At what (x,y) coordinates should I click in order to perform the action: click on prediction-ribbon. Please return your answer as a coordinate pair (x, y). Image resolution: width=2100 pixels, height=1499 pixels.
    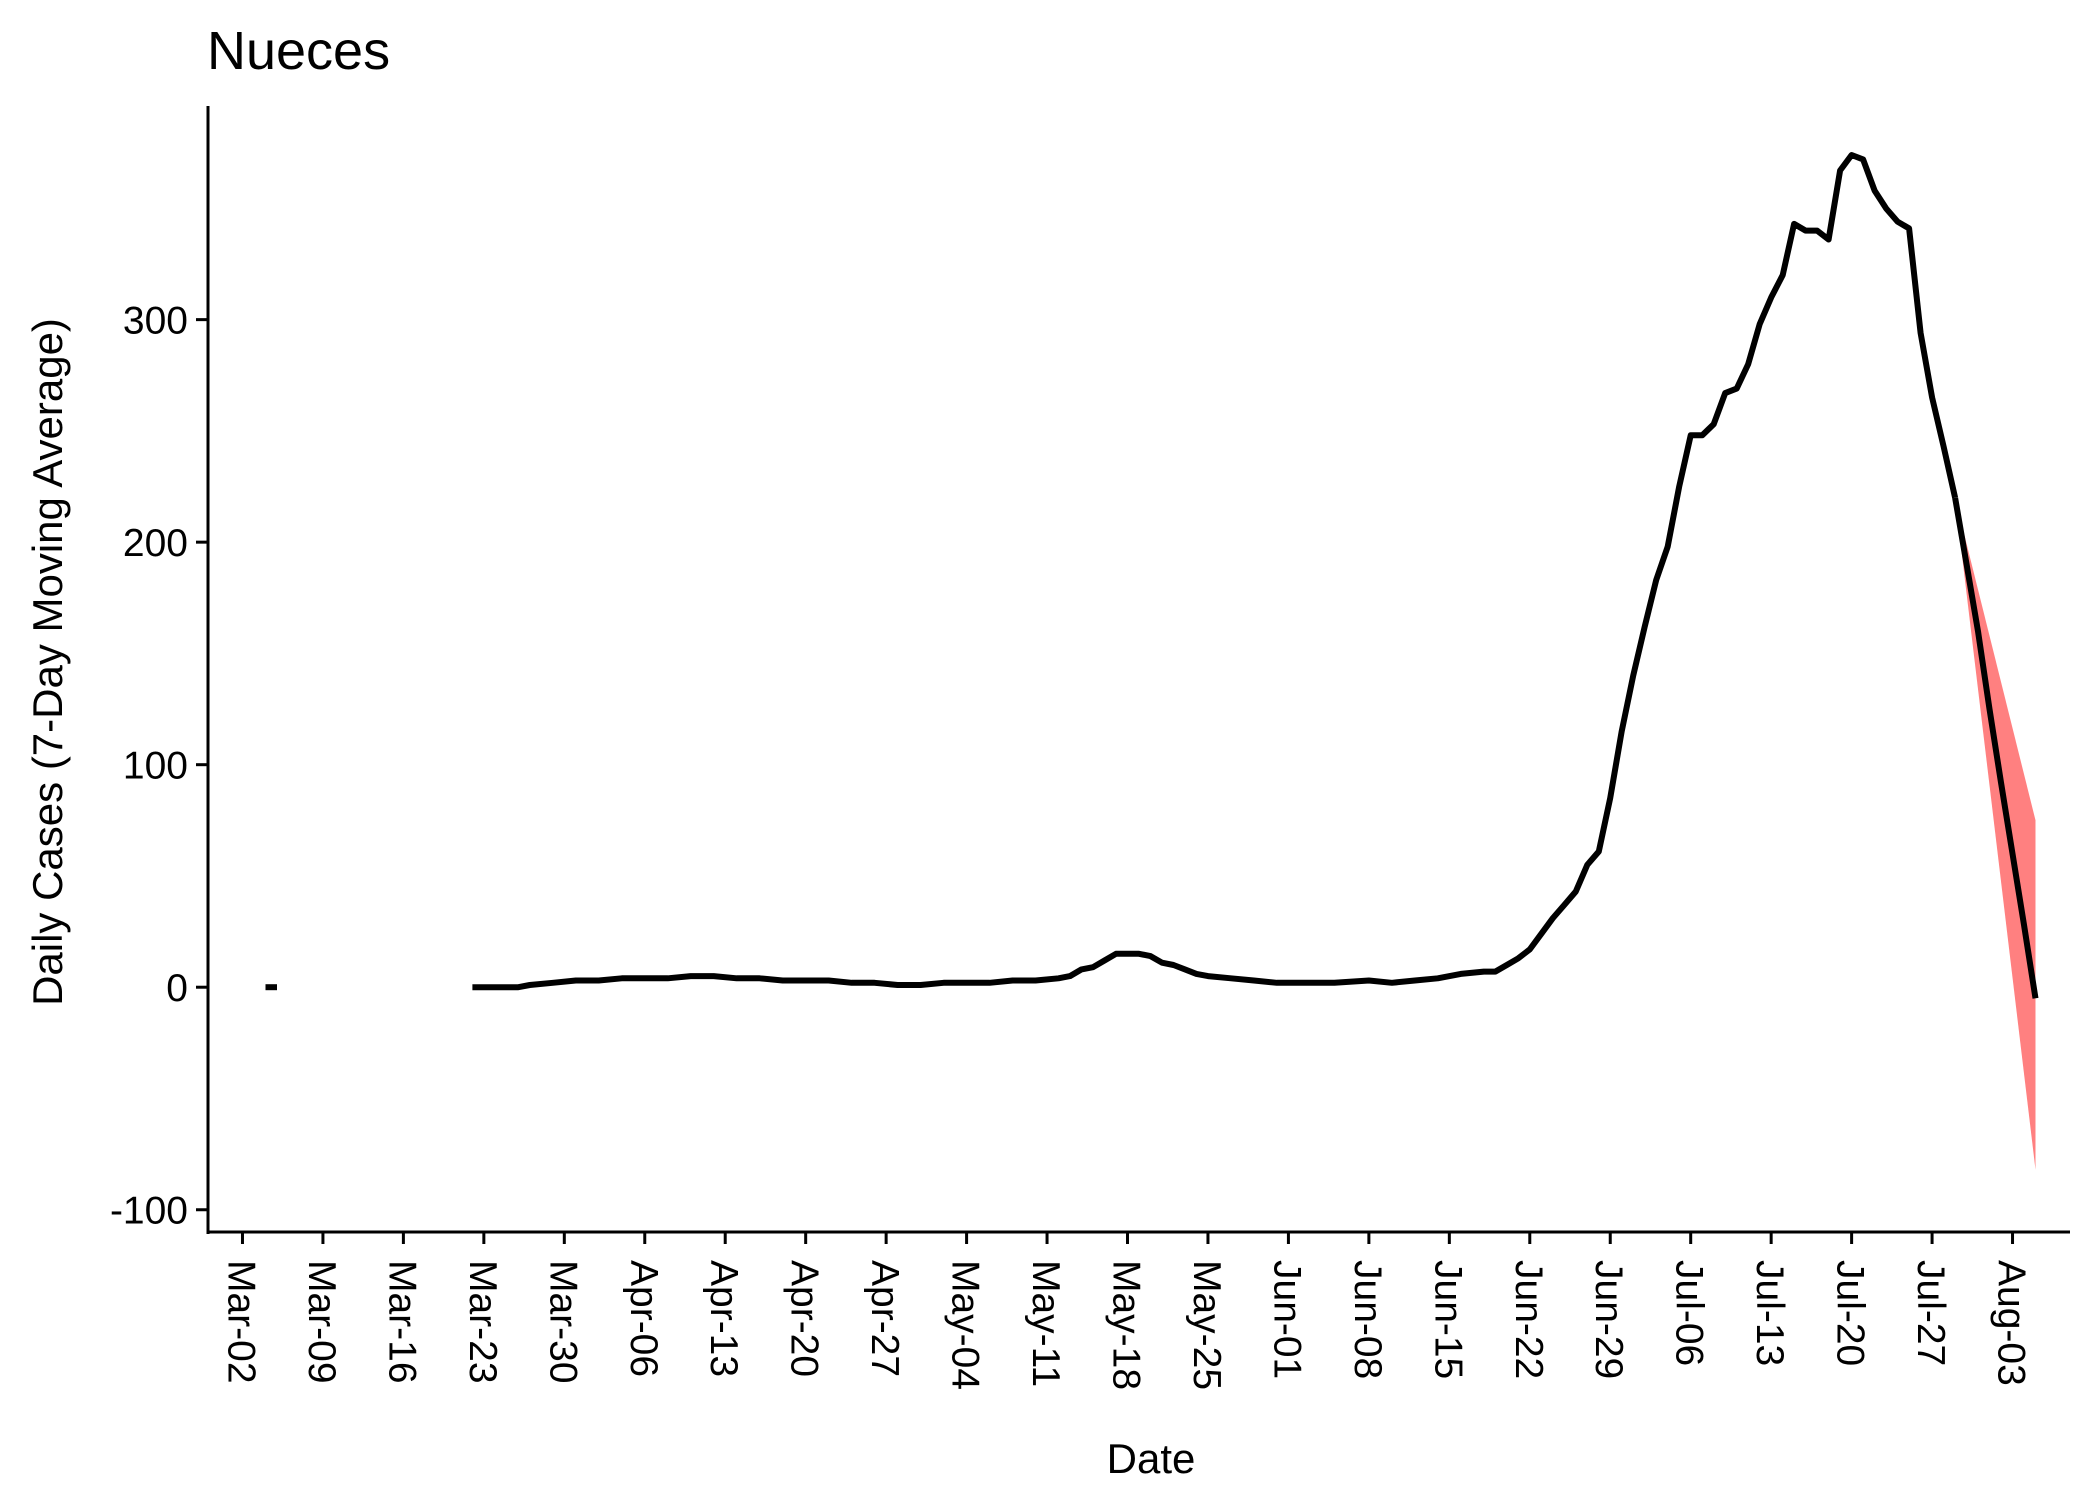
    Looking at the image, I should click on (1995, 833).